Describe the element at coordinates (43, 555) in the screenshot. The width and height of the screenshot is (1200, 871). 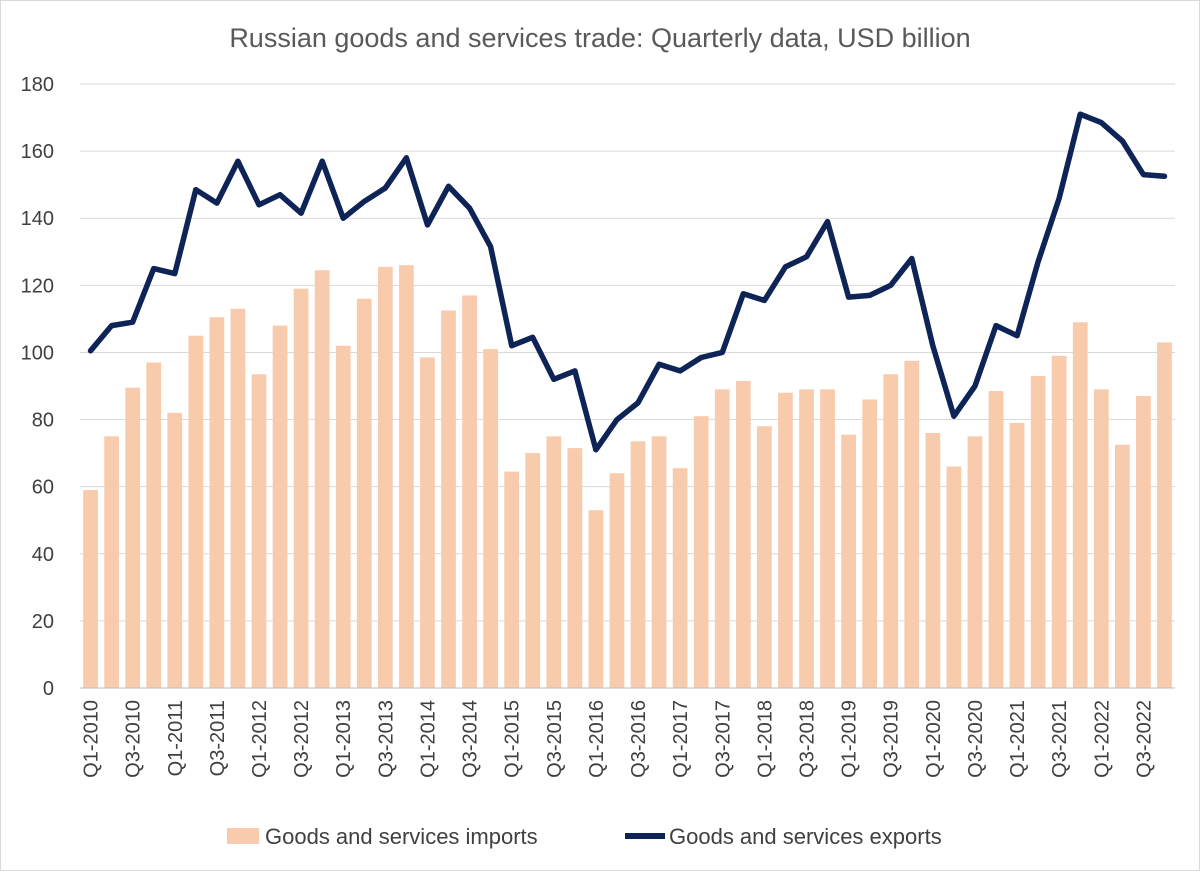
I see `y-tick-label: 40` at that location.